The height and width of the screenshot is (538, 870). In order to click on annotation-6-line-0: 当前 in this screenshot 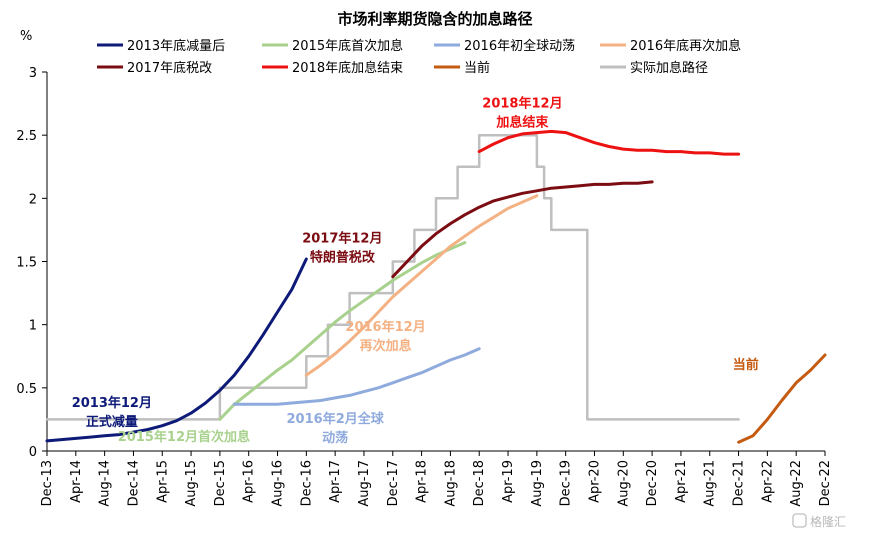, I will do `click(746, 365)`.